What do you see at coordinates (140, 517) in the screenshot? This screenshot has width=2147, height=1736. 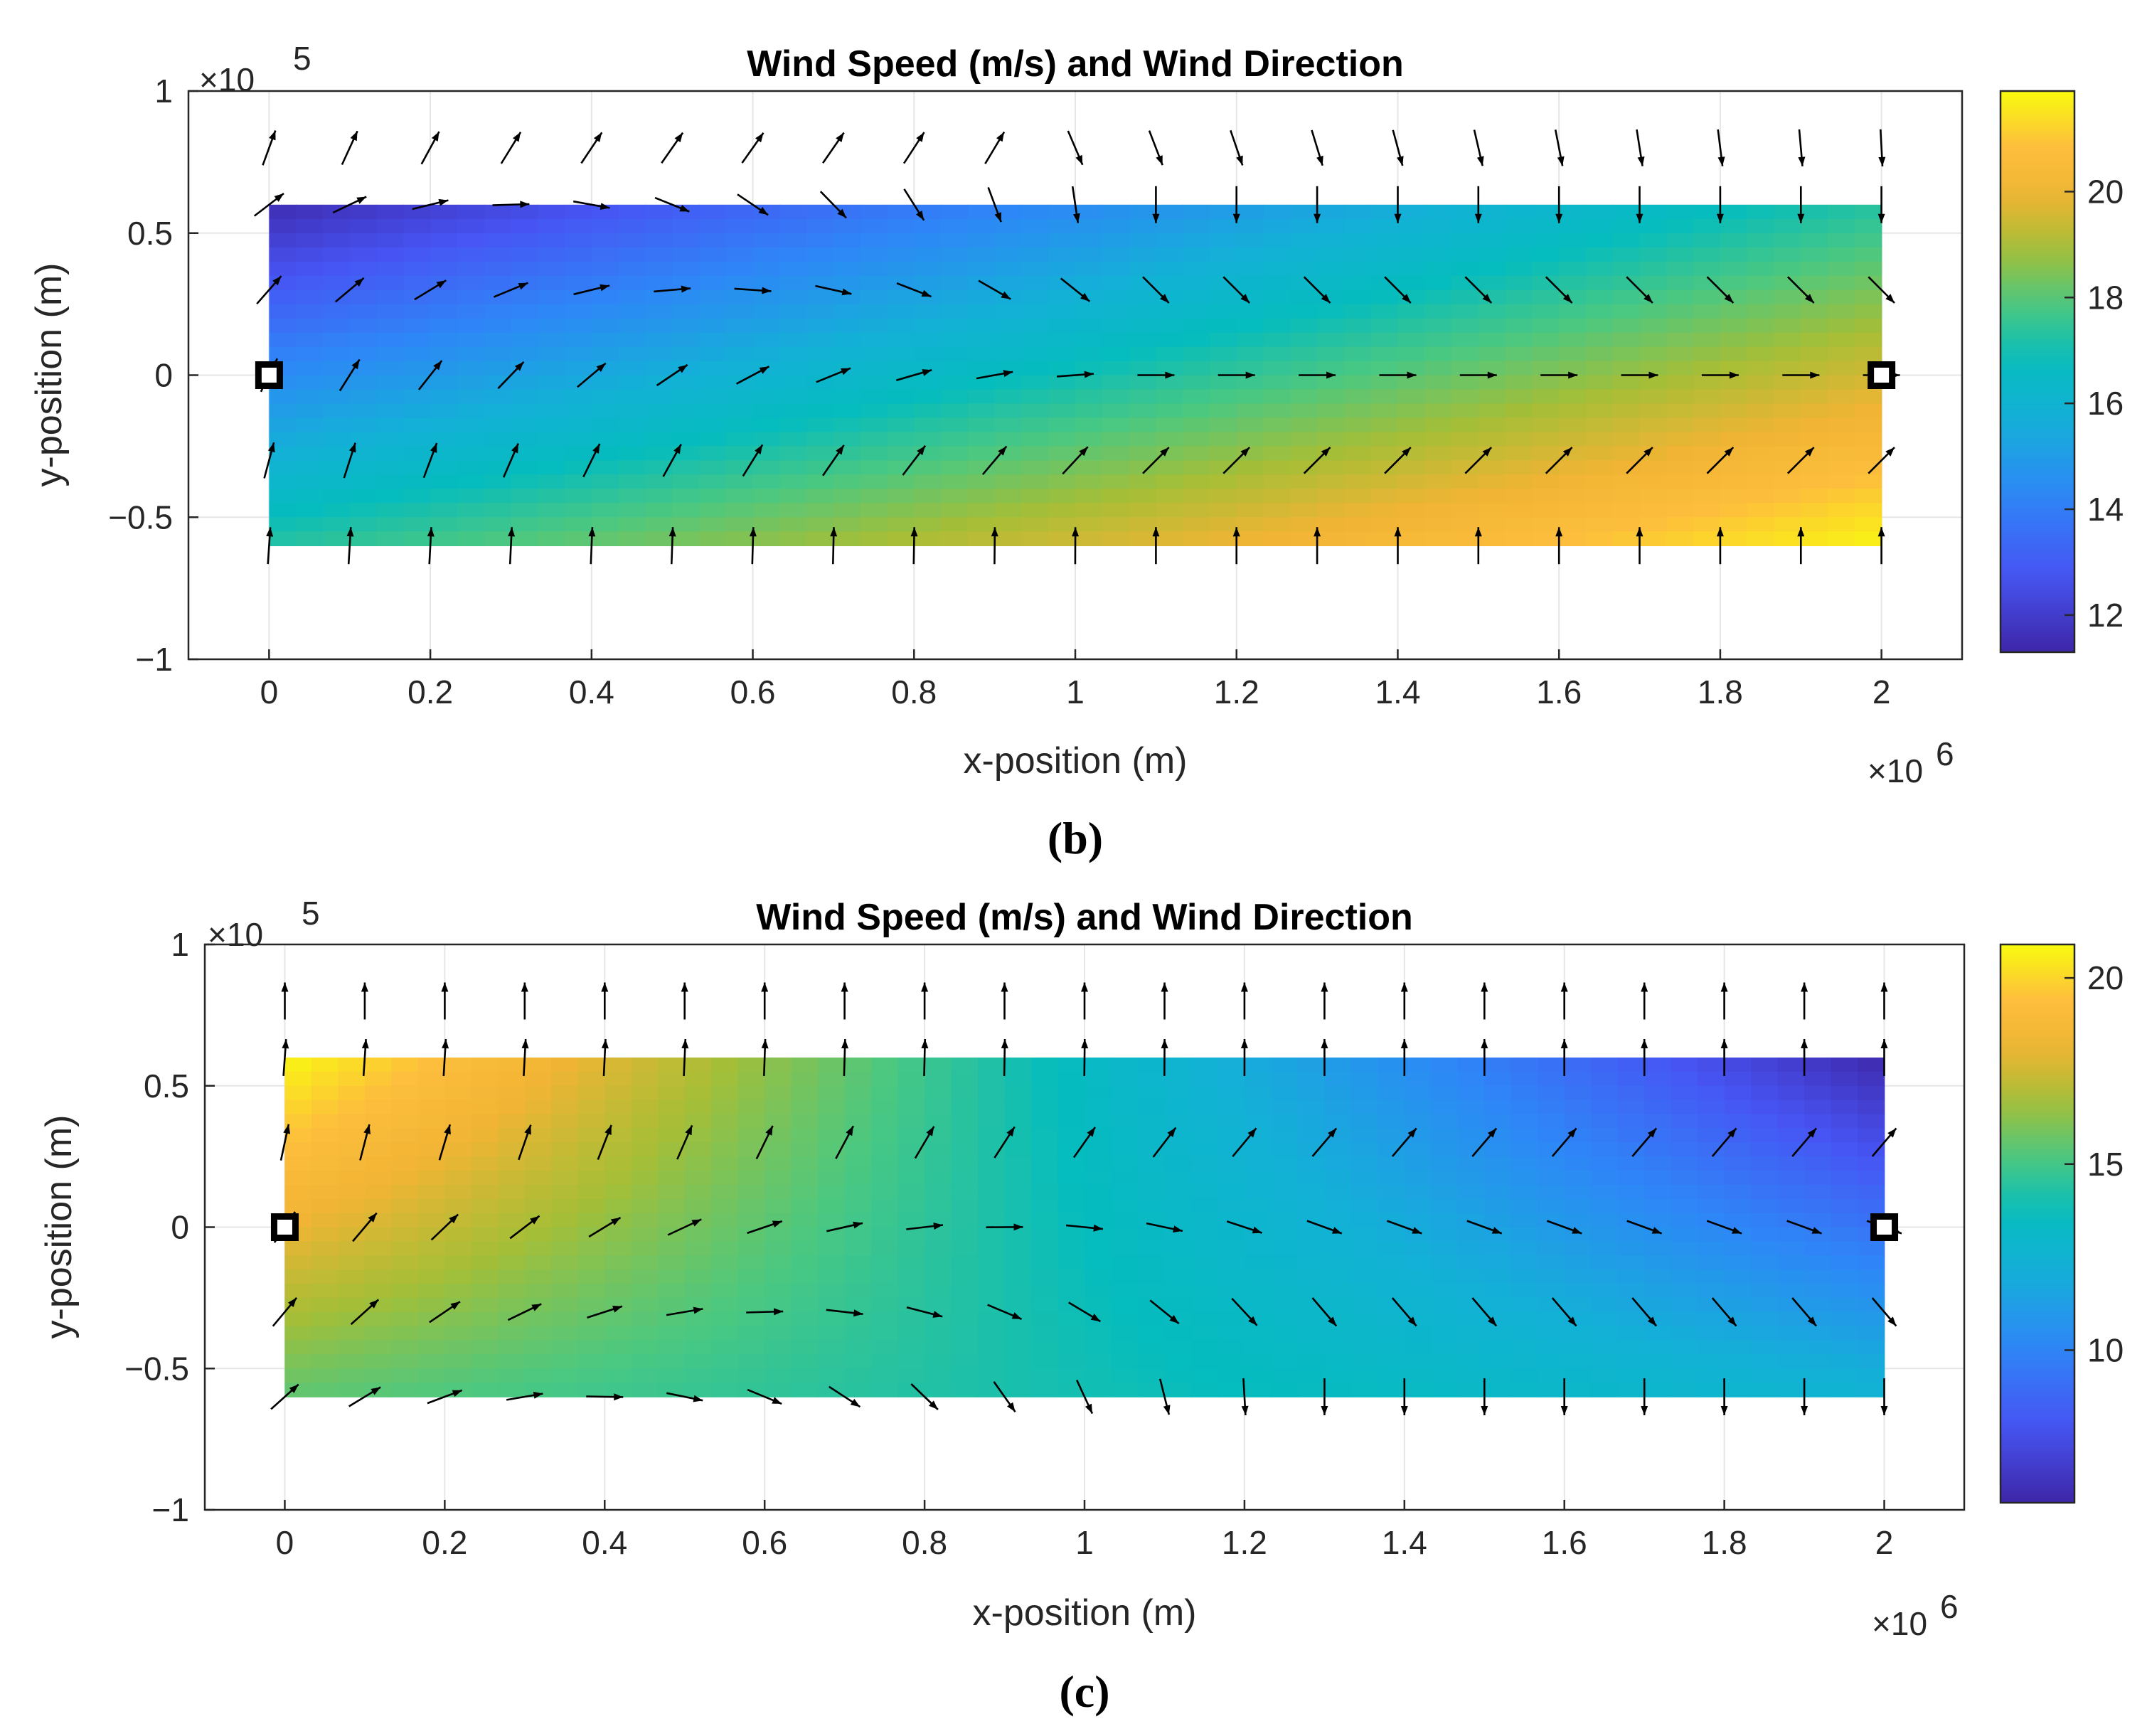 I see `panel-b-y-tick-label: −0.5` at bounding box center [140, 517].